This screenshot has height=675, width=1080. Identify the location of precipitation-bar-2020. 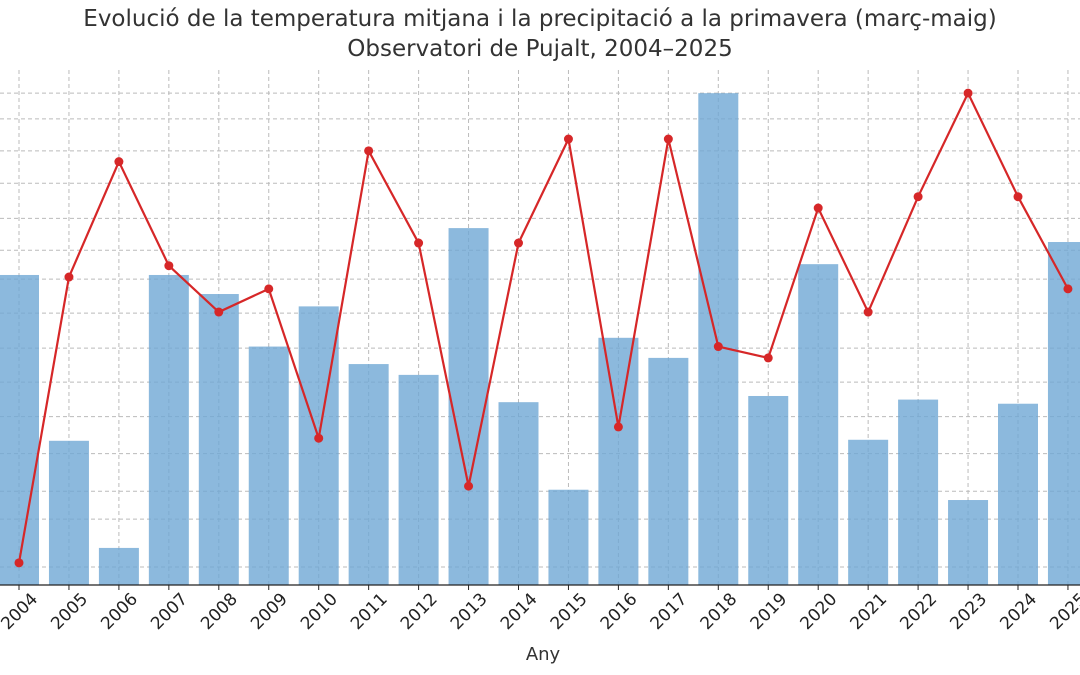
(818, 424).